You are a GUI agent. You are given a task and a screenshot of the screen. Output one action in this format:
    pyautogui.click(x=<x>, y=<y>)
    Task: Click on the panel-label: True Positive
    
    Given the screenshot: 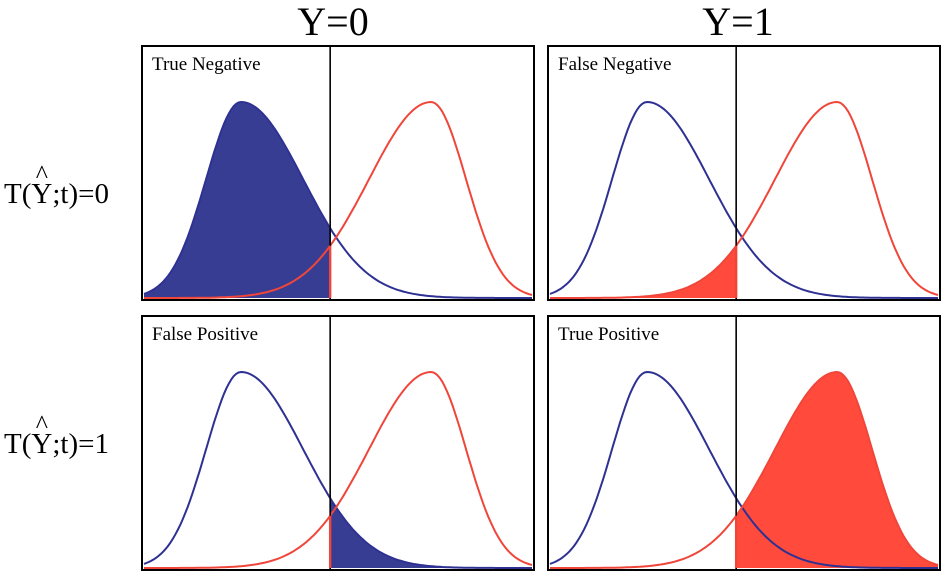 What is the action you would take?
    pyautogui.click(x=608, y=334)
    